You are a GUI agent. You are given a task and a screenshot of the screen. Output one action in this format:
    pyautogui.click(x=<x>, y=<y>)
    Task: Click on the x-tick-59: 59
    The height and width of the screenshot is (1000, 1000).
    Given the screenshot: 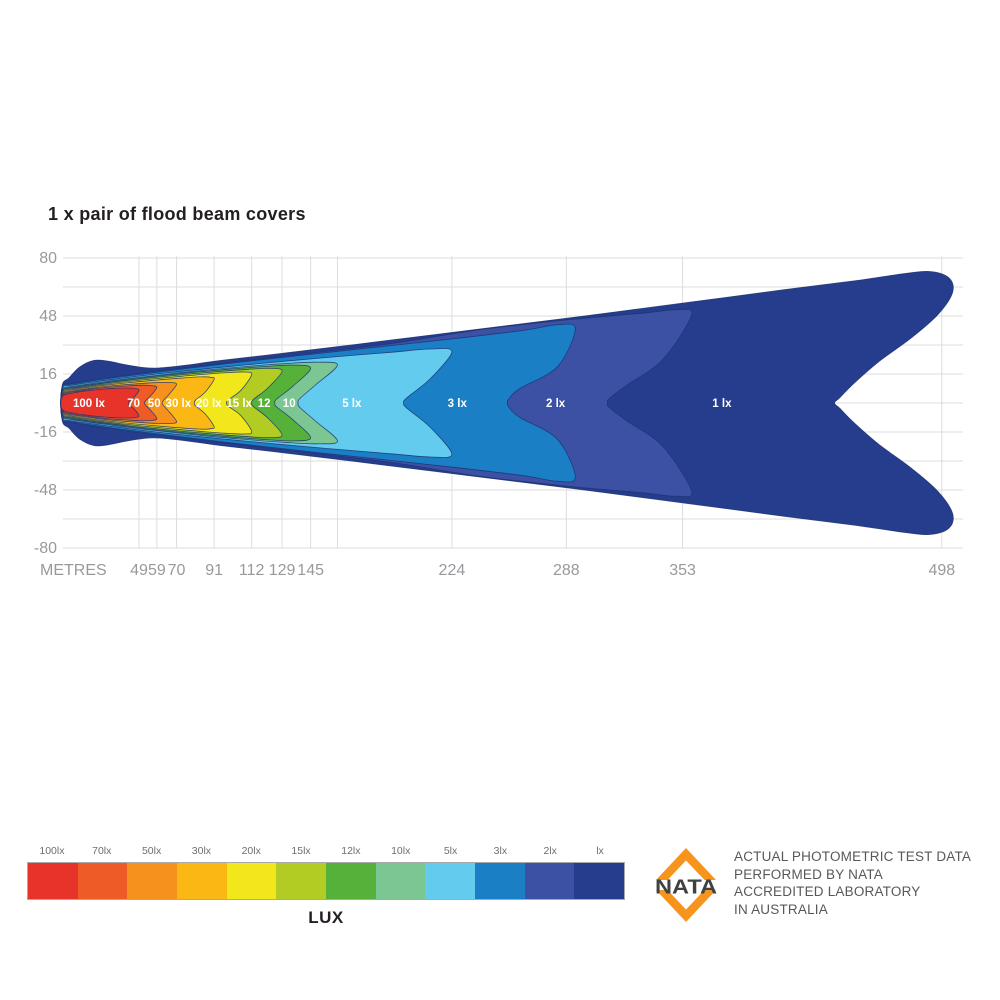 What is the action you would take?
    pyautogui.click(x=157, y=570)
    